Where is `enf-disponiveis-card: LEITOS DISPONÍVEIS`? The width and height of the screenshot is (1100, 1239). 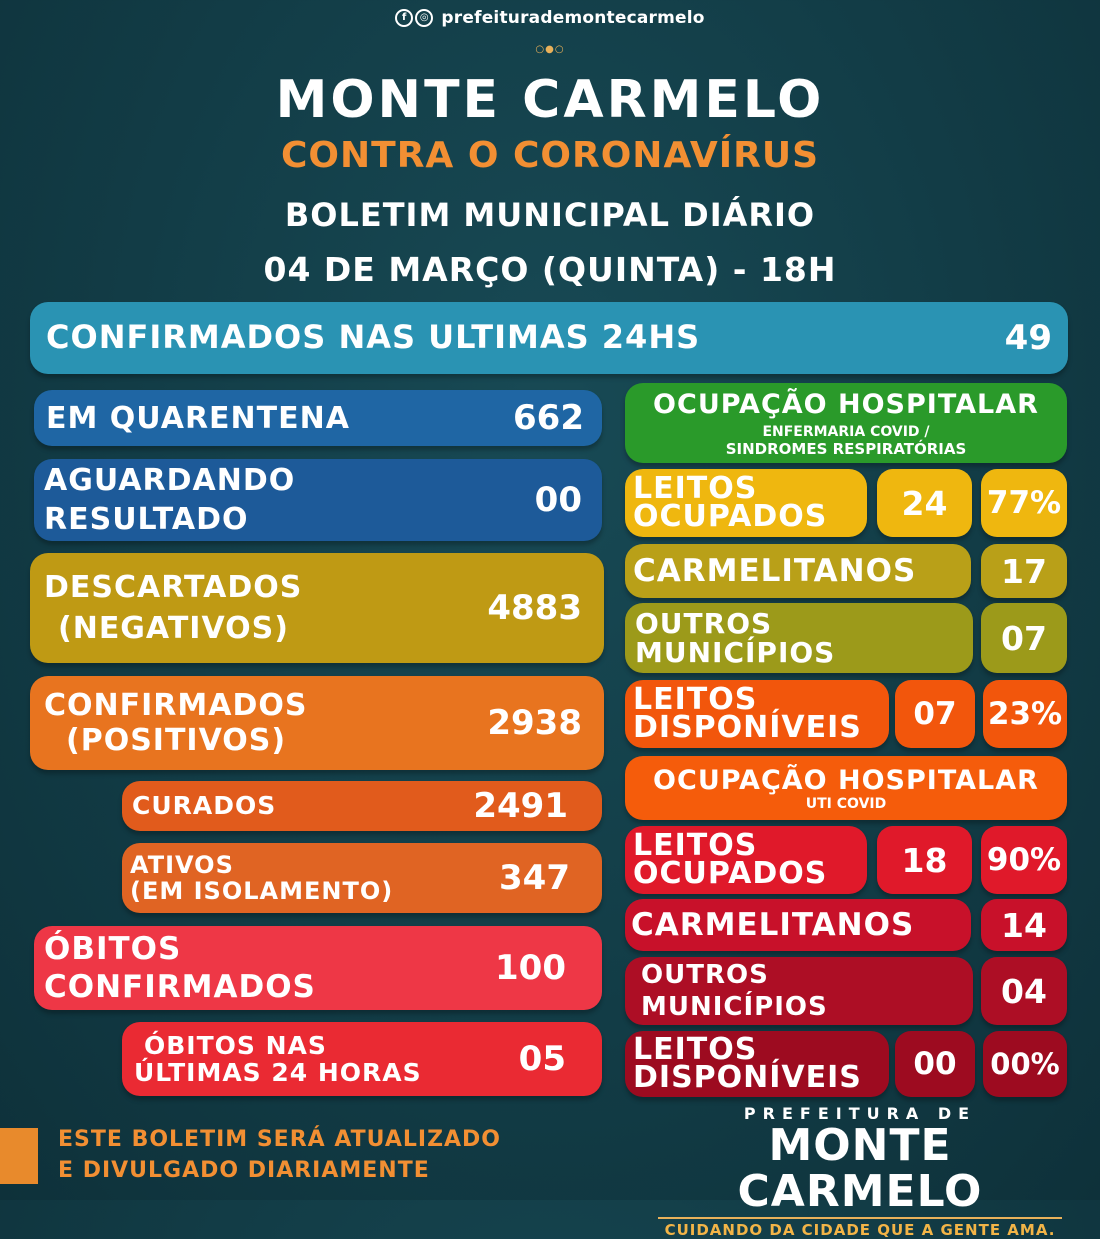
enf-disponiveis-card: LEITOS DISPONÍVEIS is located at coordinates (757, 714).